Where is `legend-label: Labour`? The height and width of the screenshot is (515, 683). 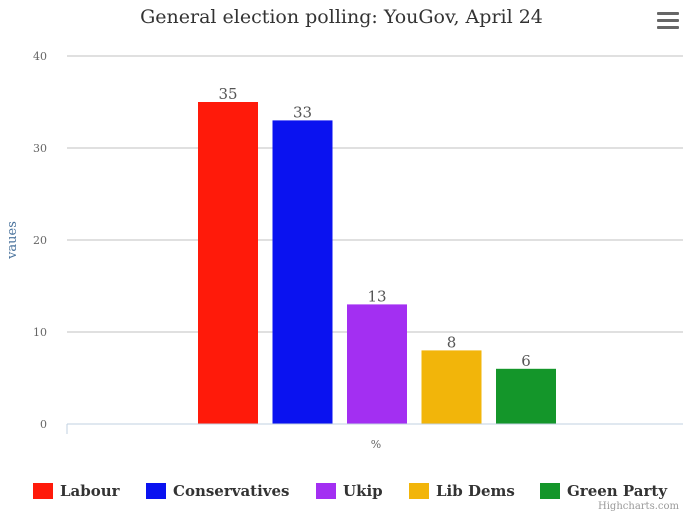
legend-label: Labour is located at coordinates (90, 491).